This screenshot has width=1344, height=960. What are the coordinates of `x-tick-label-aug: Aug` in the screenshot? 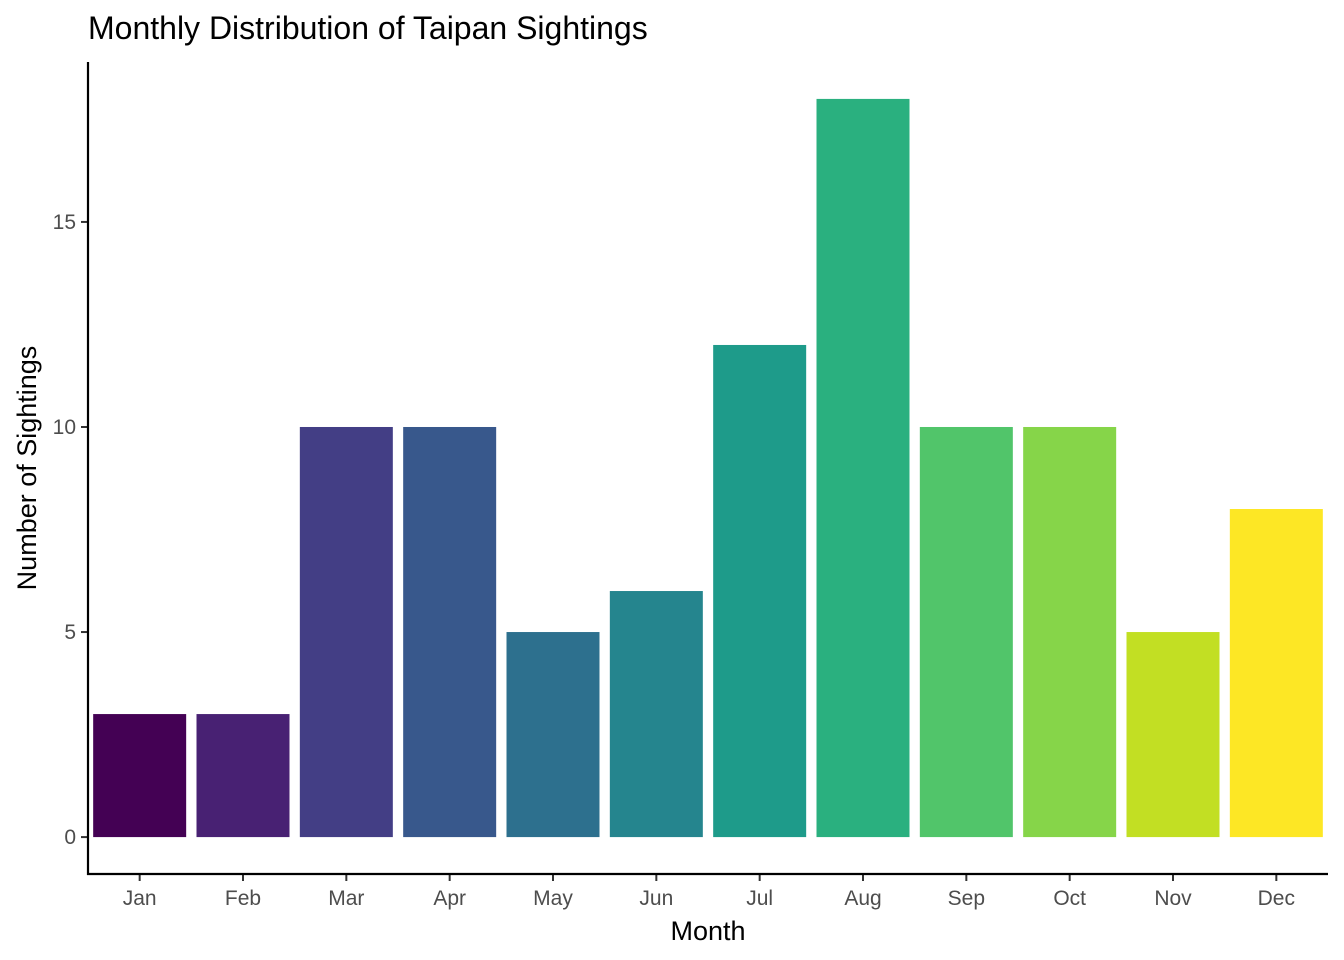 It's located at (862, 898).